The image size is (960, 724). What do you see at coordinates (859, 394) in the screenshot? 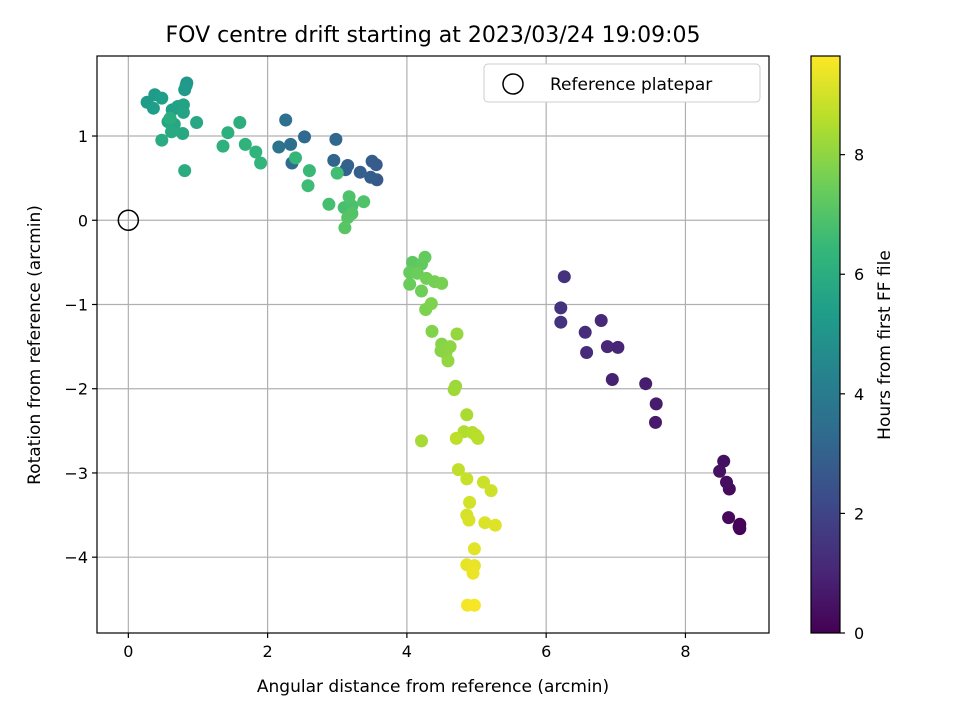
I see `colorbar-tick-label: 4` at bounding box center [859, 394].